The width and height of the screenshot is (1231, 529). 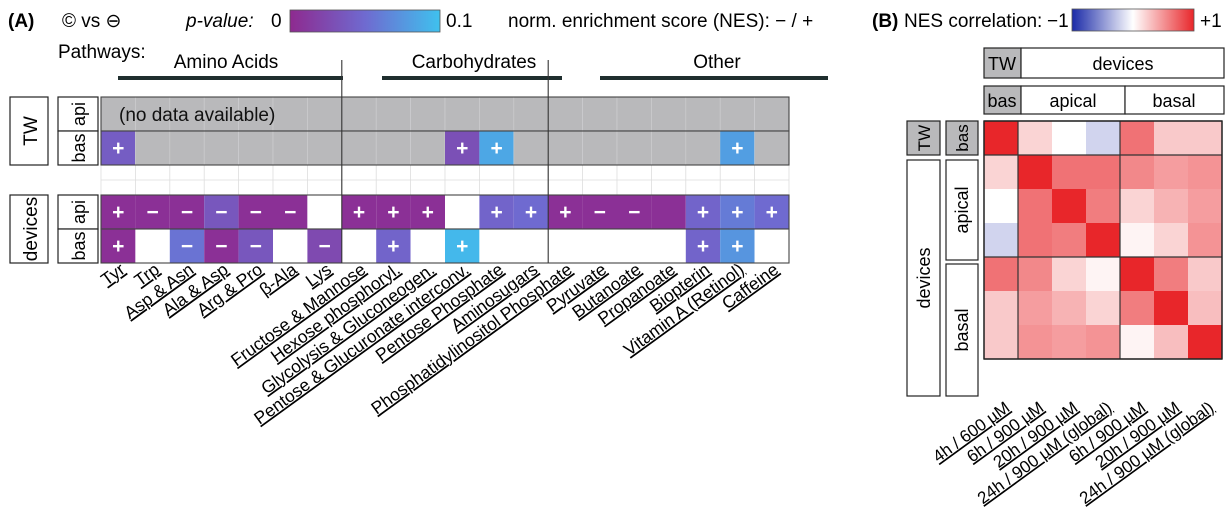 I want to click on col-header-basal-box, so click(x=1174, y=100).